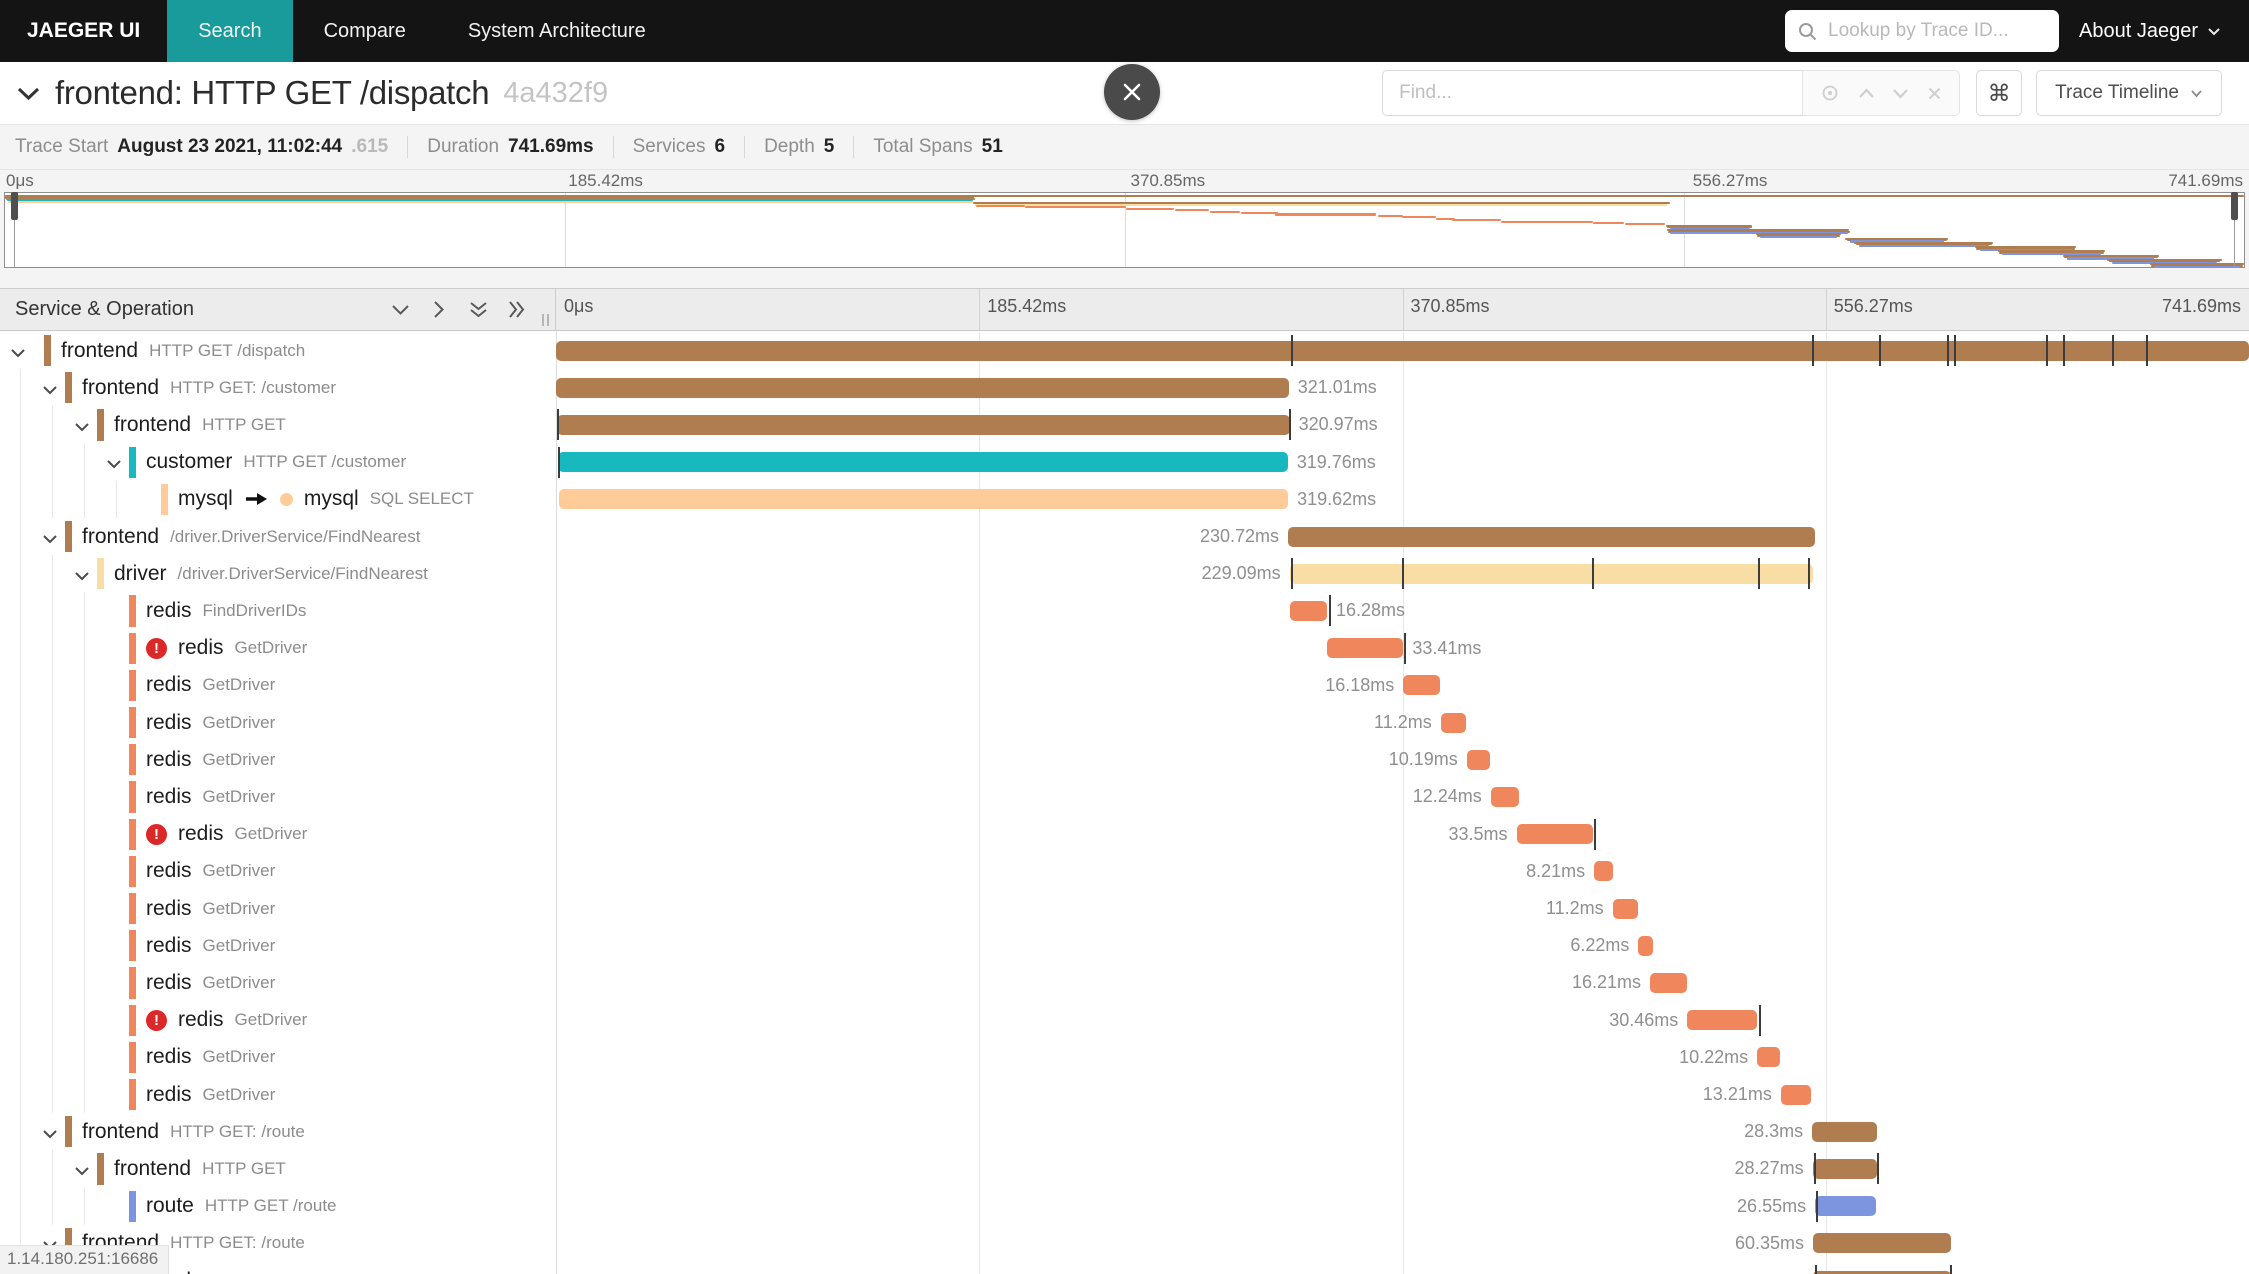 This screenshot has width=2249, height=1274. I want to click on span-row: ! redis GetDriver 30.46ms, so click(1124, 1020).